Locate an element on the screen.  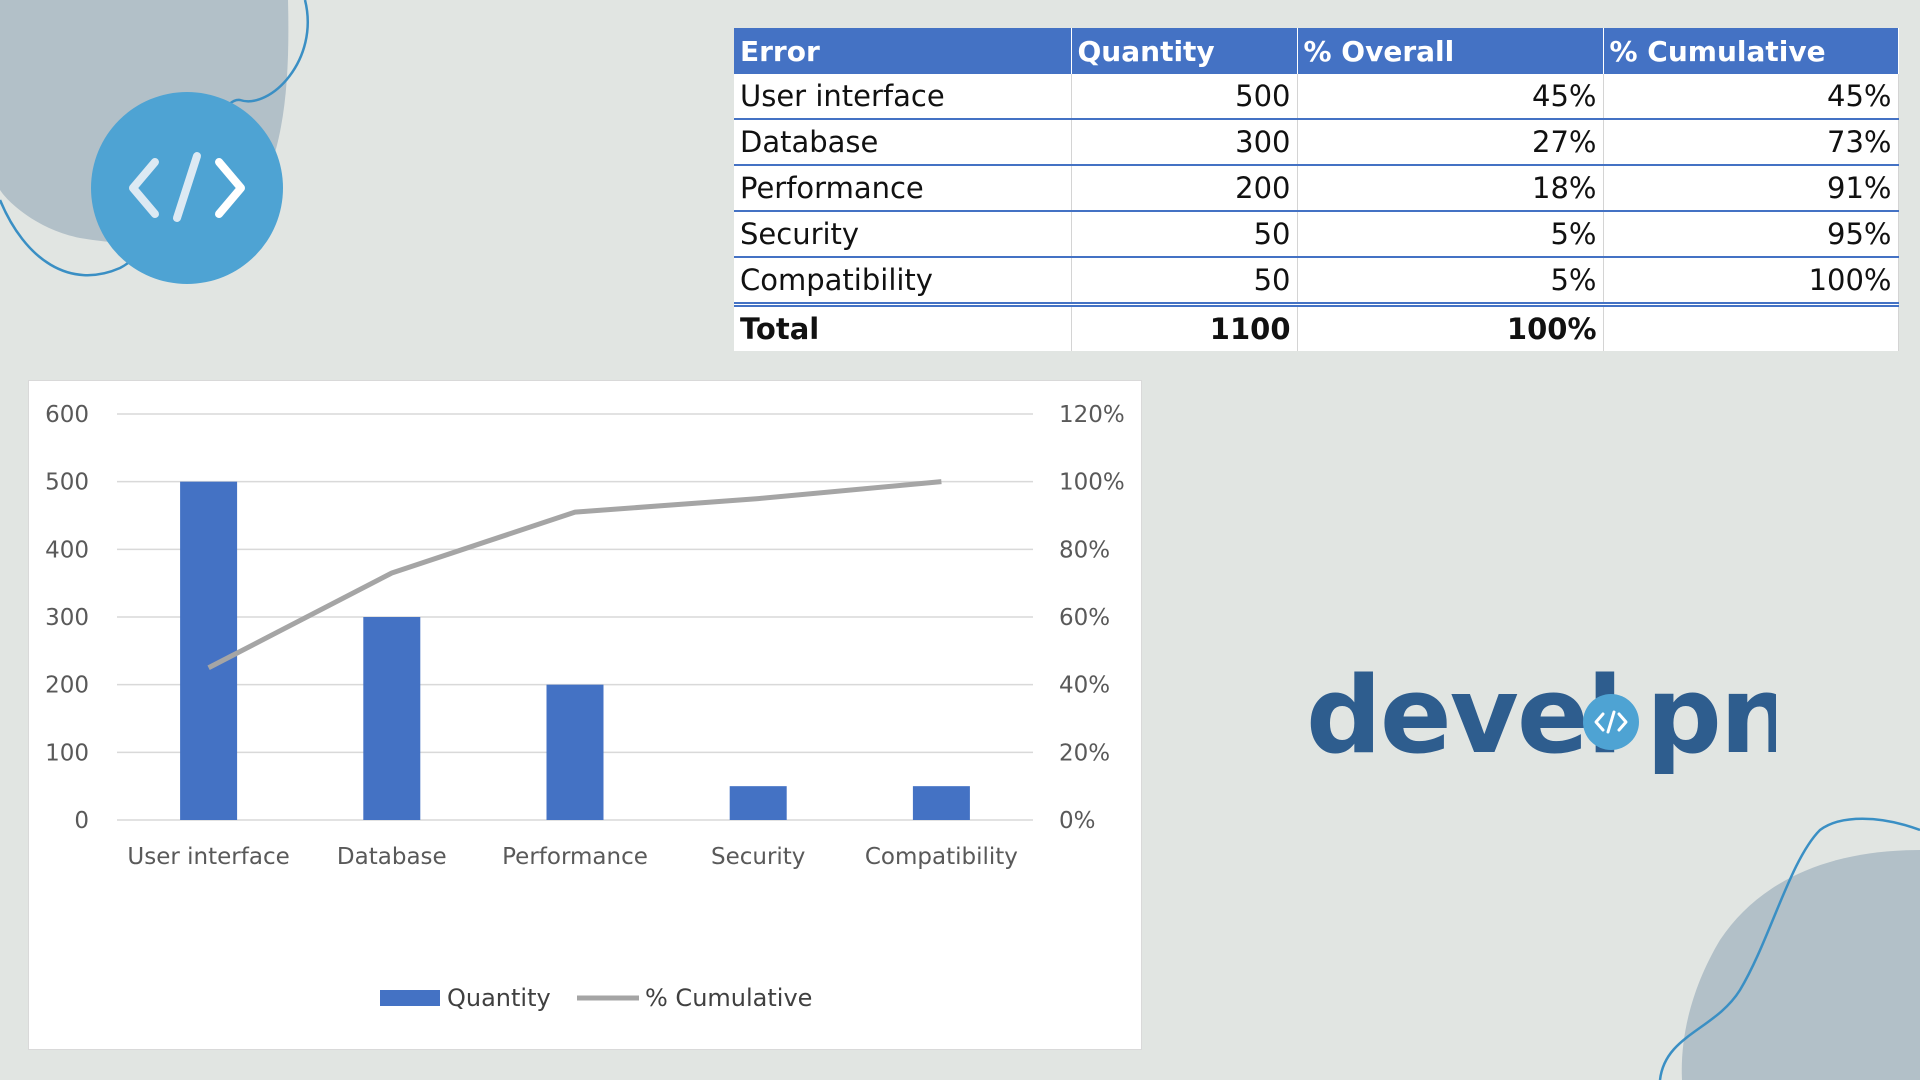
y-left-tick-label: 200 is located at coordinates (67, 686).